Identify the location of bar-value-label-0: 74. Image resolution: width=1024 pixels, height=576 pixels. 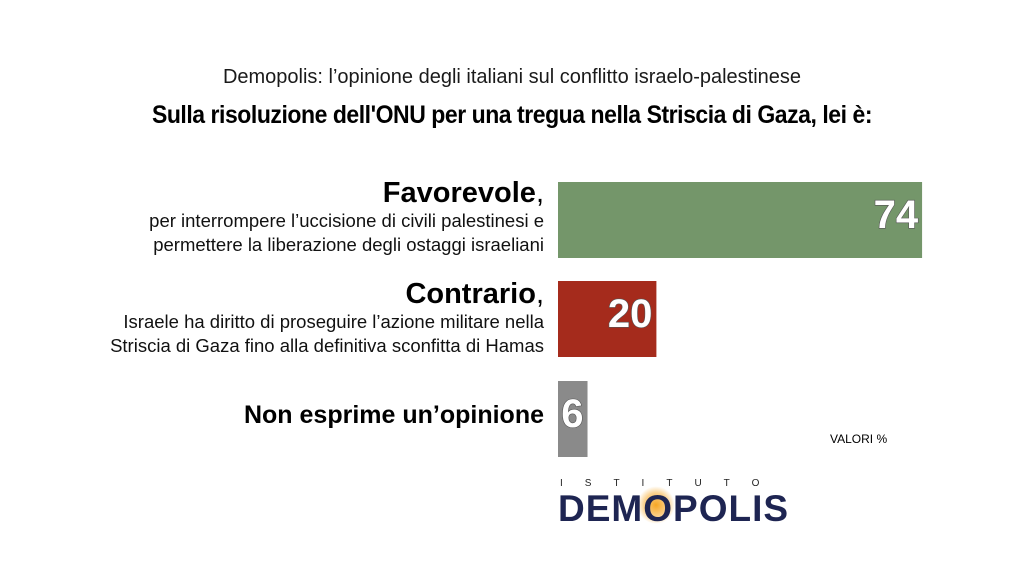
(896, 215).